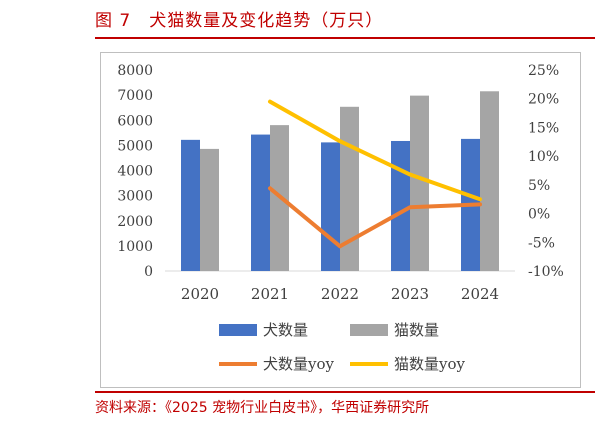 This screenshot has height=424, width=597. I want to click on y-right-tick-label: 10%, so click(543, 157).